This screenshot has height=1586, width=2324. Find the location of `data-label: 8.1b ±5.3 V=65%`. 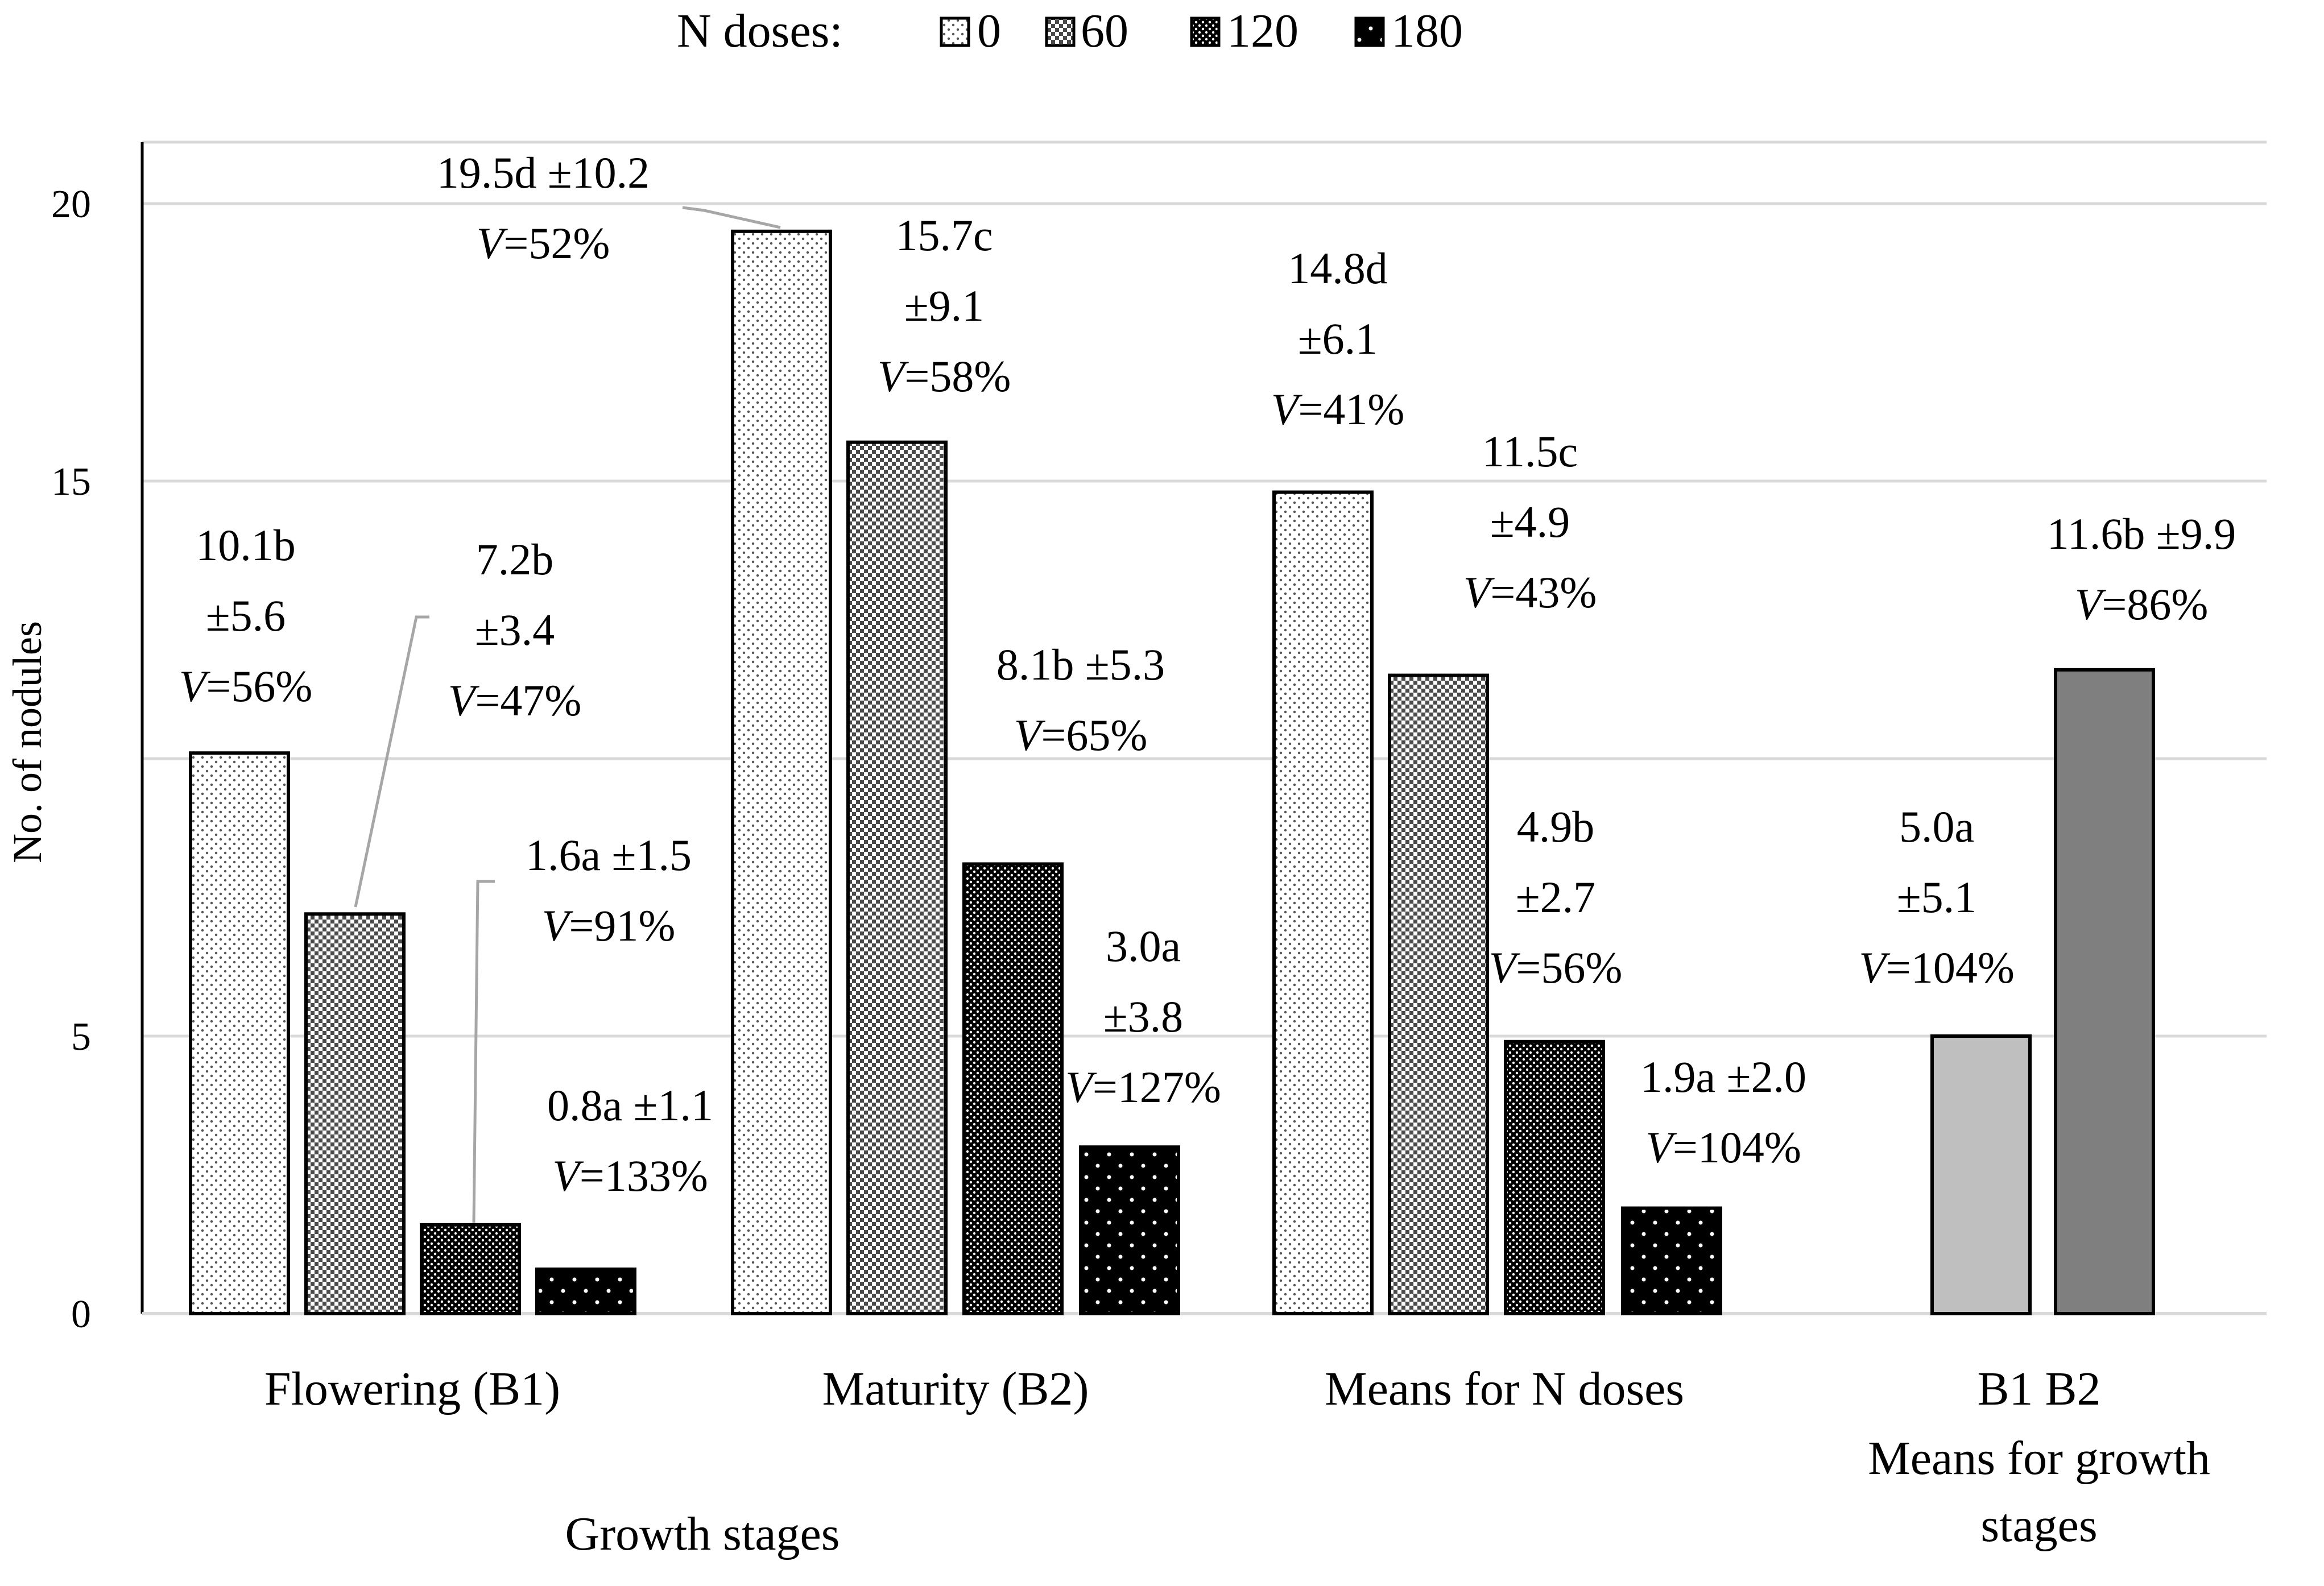

data-label: 8.1b ±5.3 V=65% is located at coordinates (1080, 700).